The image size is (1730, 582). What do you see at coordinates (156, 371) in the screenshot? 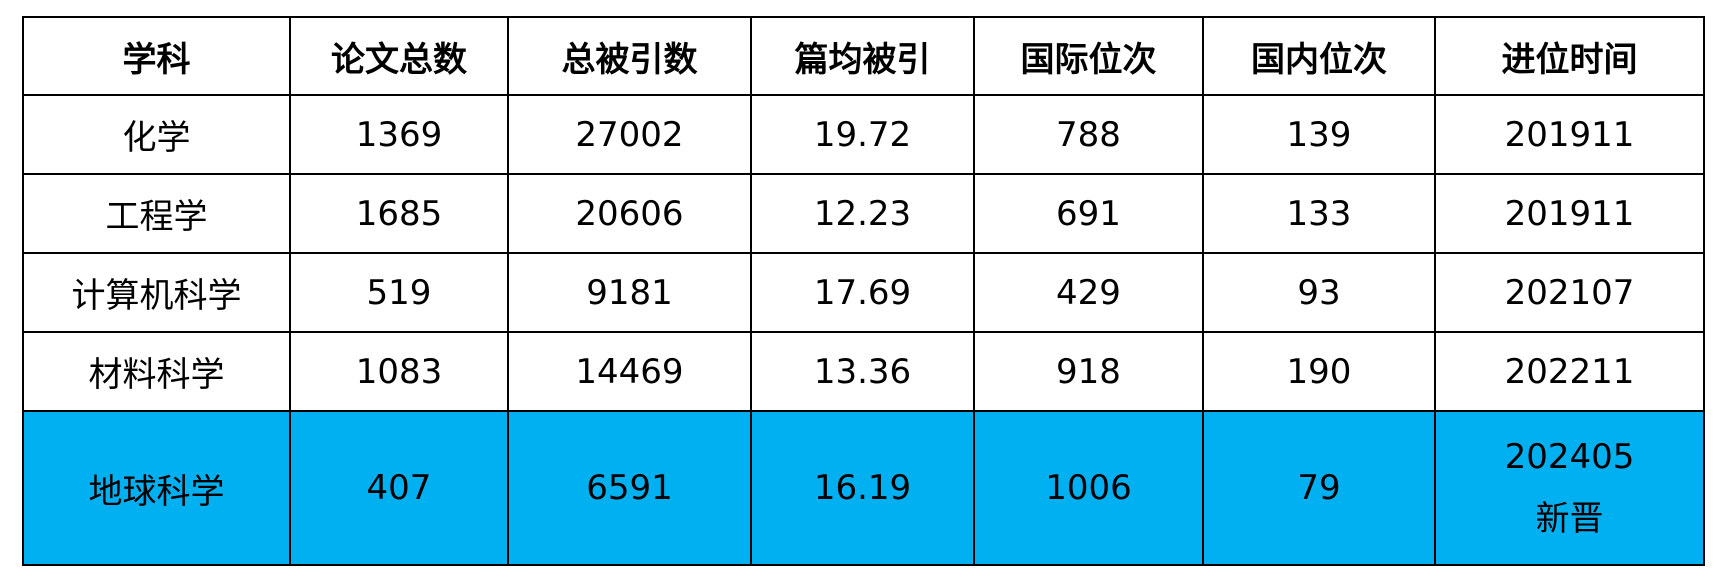
I see `table-cell: 材料科学` at bounding box center [156, 371].